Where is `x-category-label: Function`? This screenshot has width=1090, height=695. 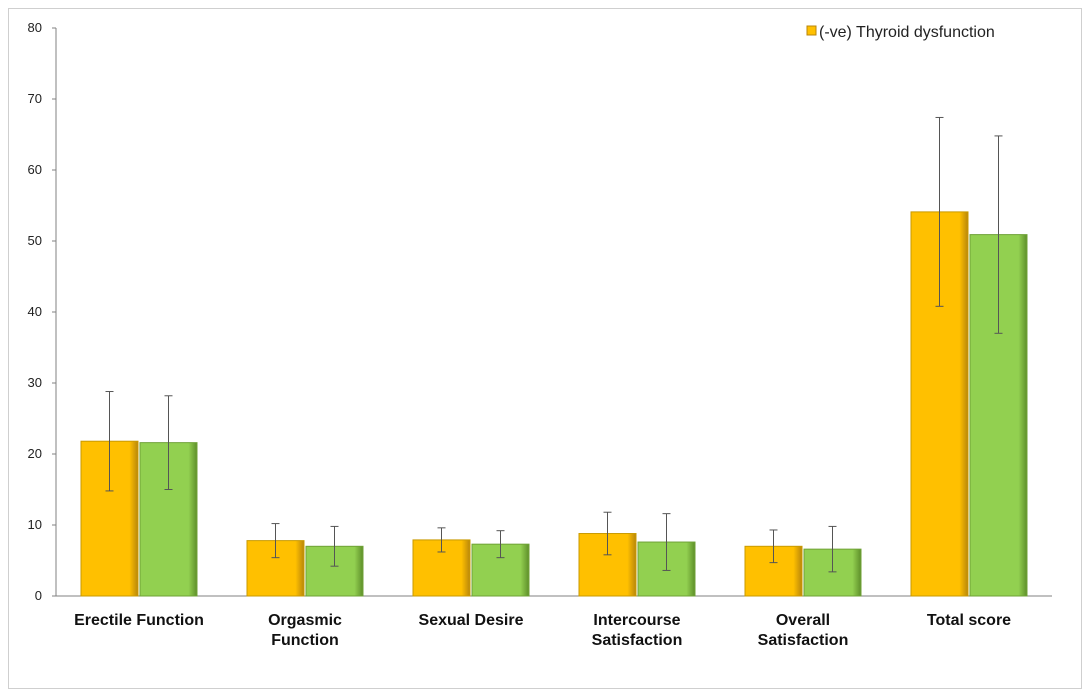 x-category-label: Function is located at coordinates (305, 640).